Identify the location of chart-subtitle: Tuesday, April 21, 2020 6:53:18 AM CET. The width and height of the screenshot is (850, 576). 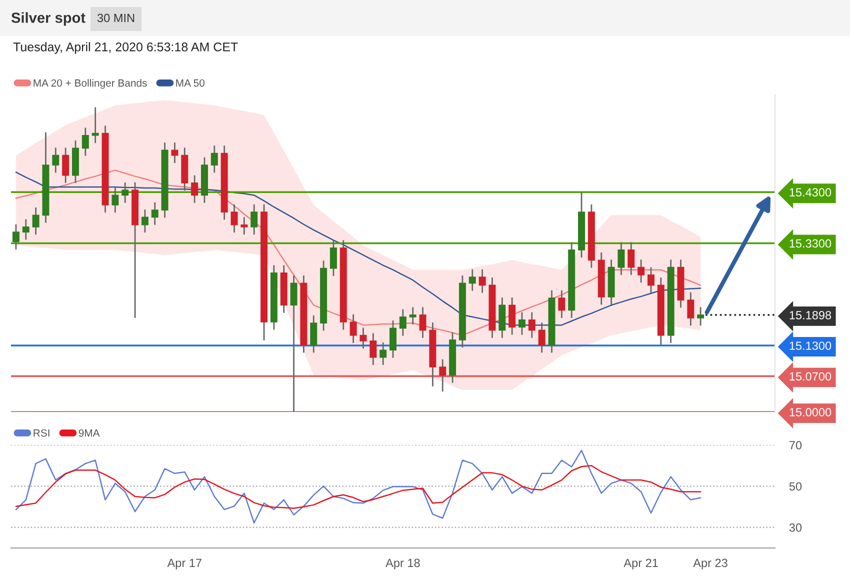
(125, 48).